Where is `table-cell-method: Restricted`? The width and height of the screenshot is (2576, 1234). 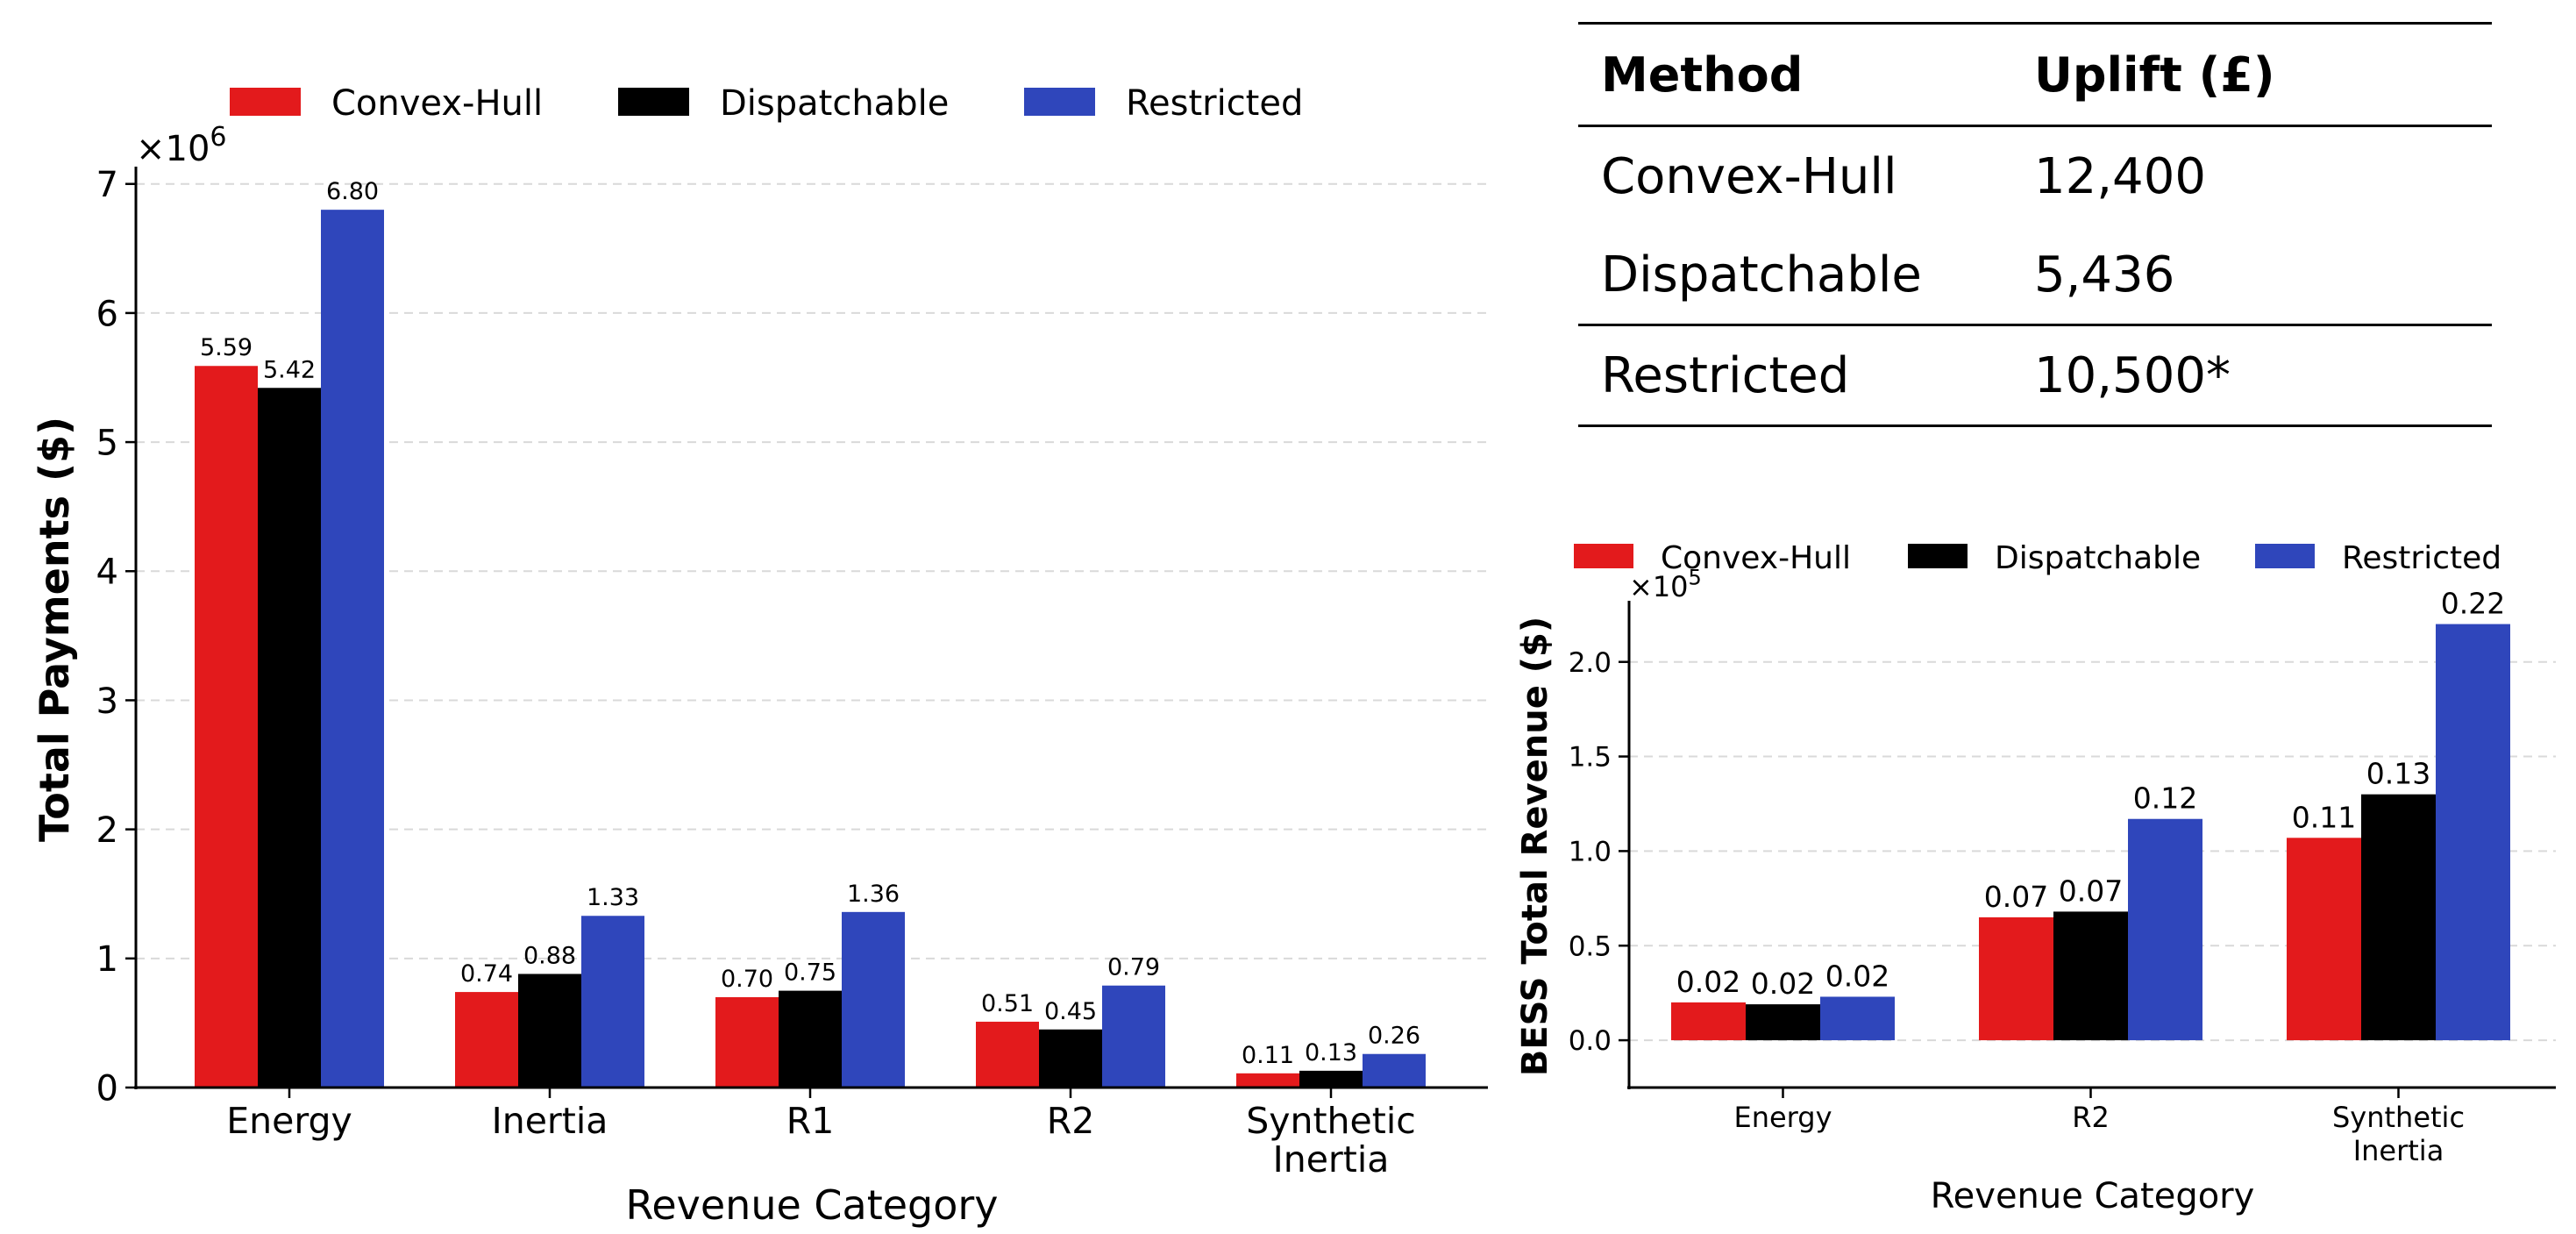 table-cell-method: Restricted is located at coordinates (1725, 375).